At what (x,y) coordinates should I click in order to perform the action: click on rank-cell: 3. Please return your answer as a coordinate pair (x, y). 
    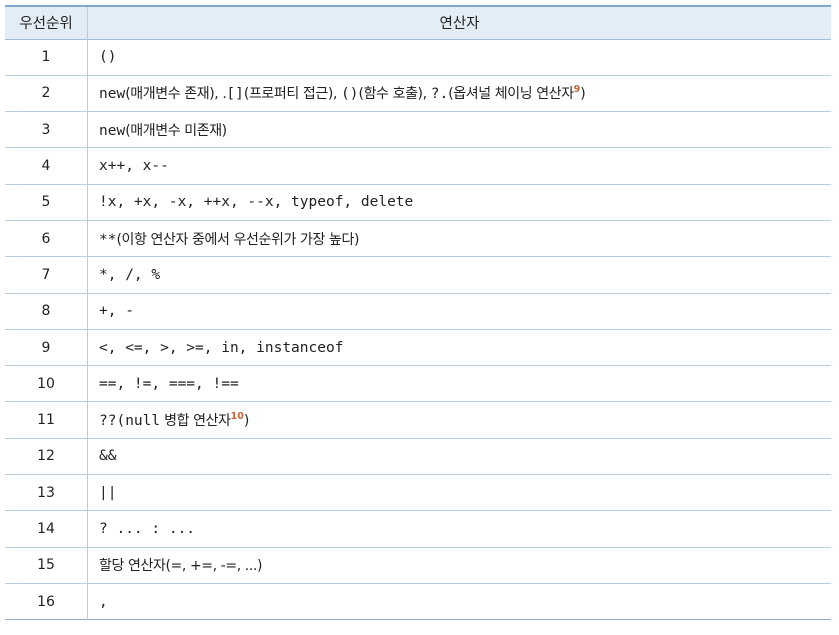
    Looking at the image, I should click on (46, 129).